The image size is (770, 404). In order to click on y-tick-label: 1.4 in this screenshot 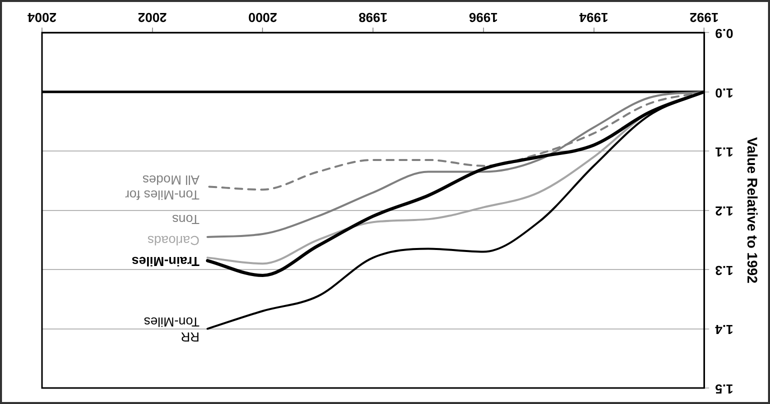, I will do `click(724, 330)`.